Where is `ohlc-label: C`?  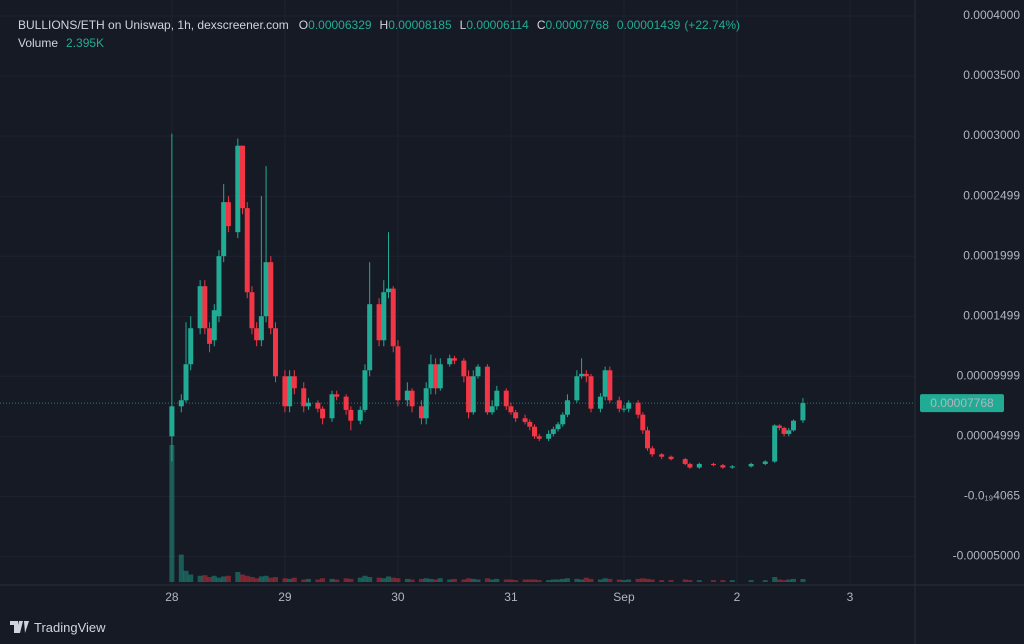 ohlc-label: C is located at coordinates (541, 25).